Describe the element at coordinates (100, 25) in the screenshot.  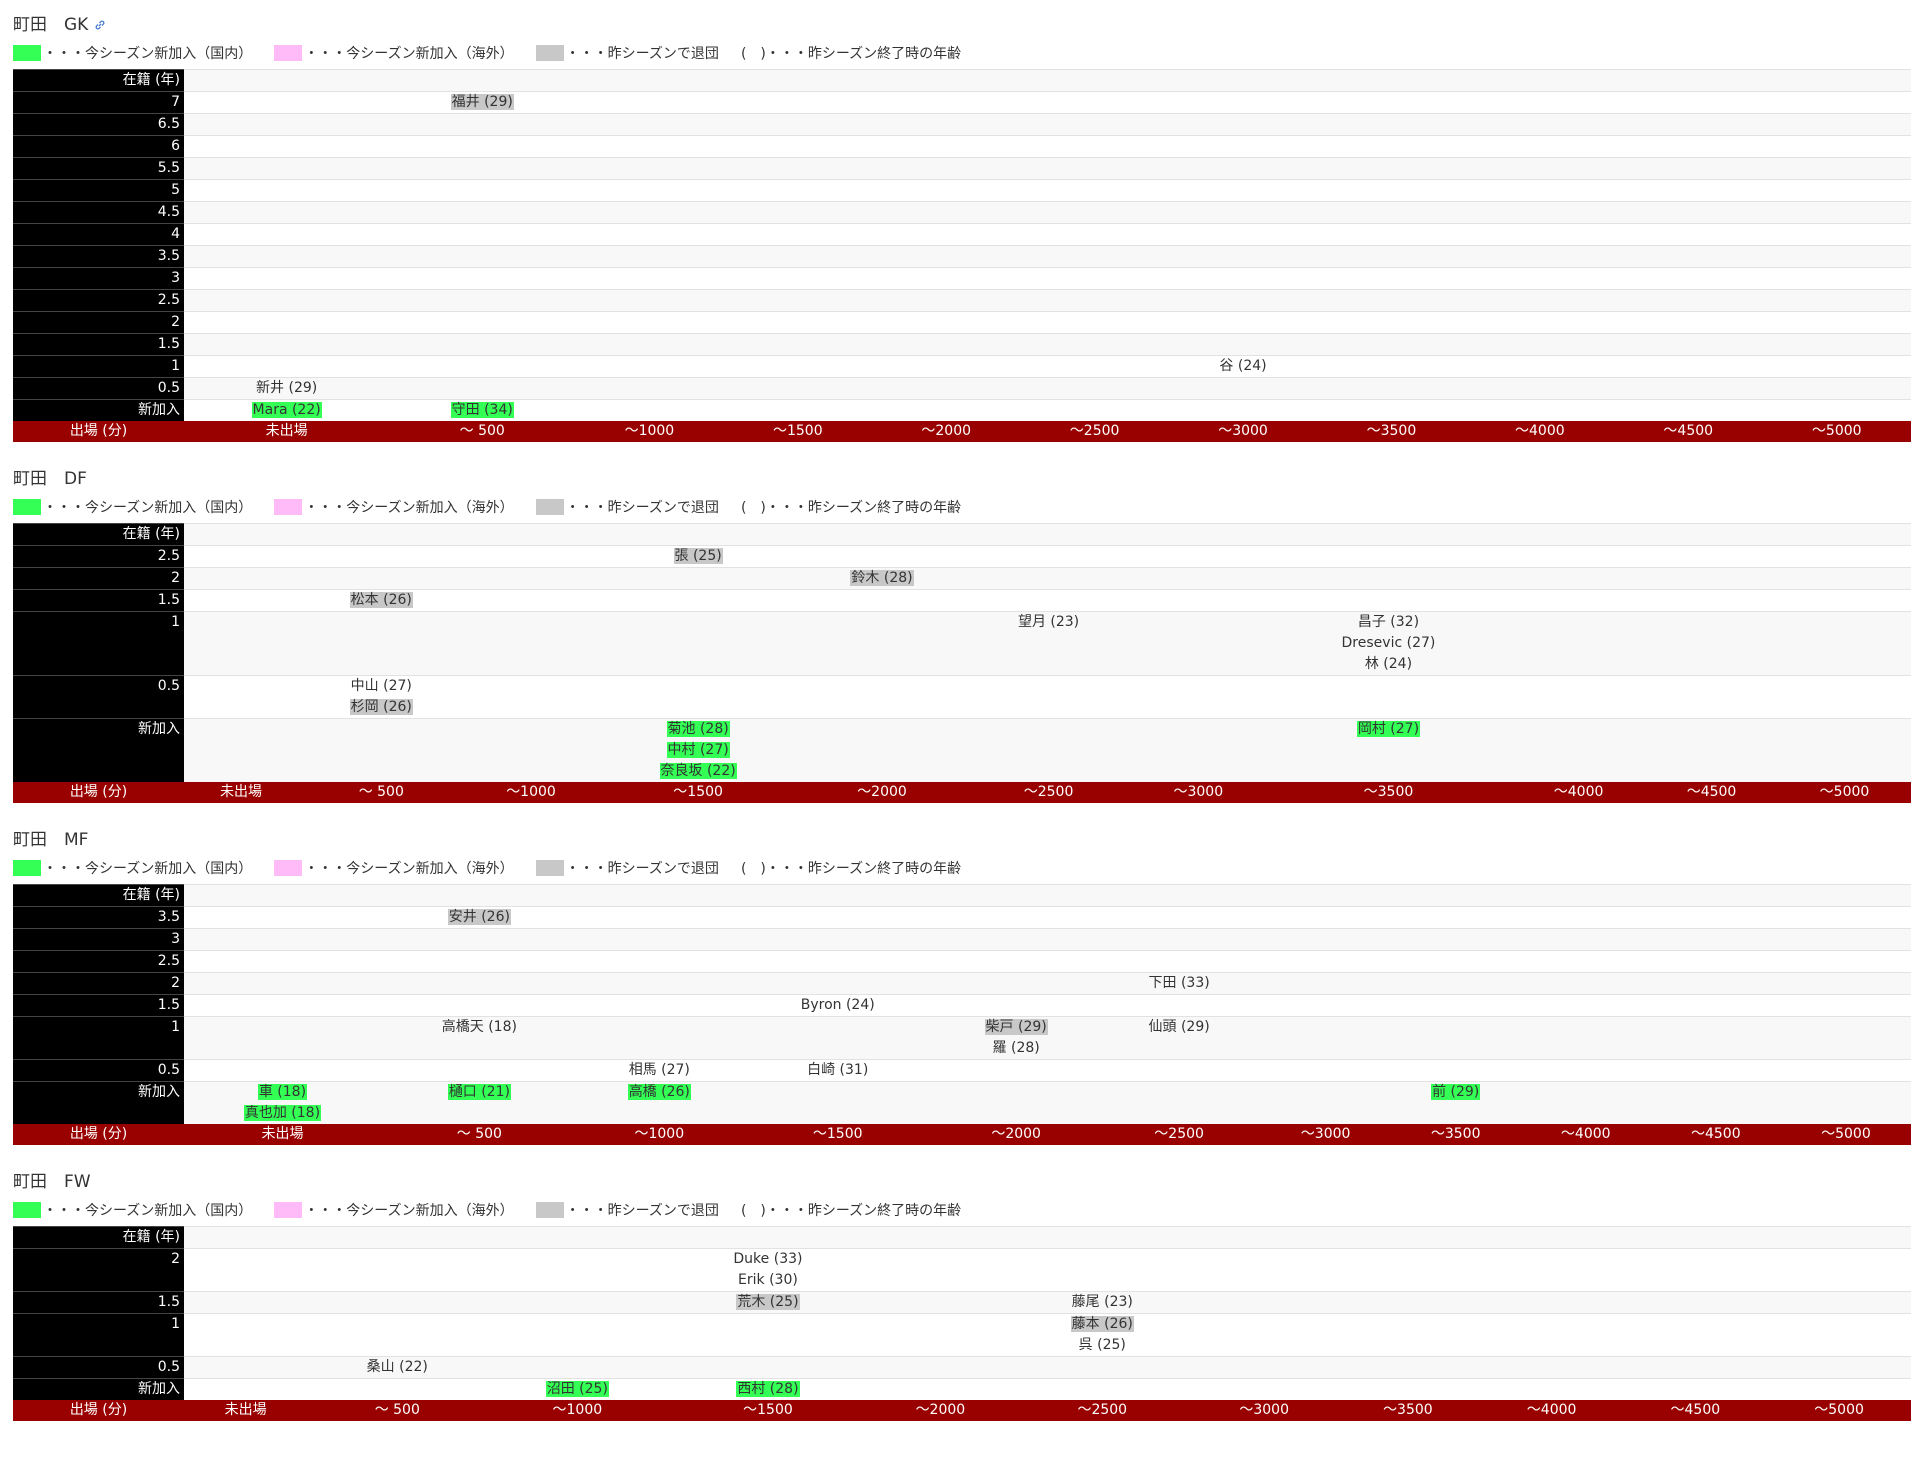
I see `link-icon` at that location.